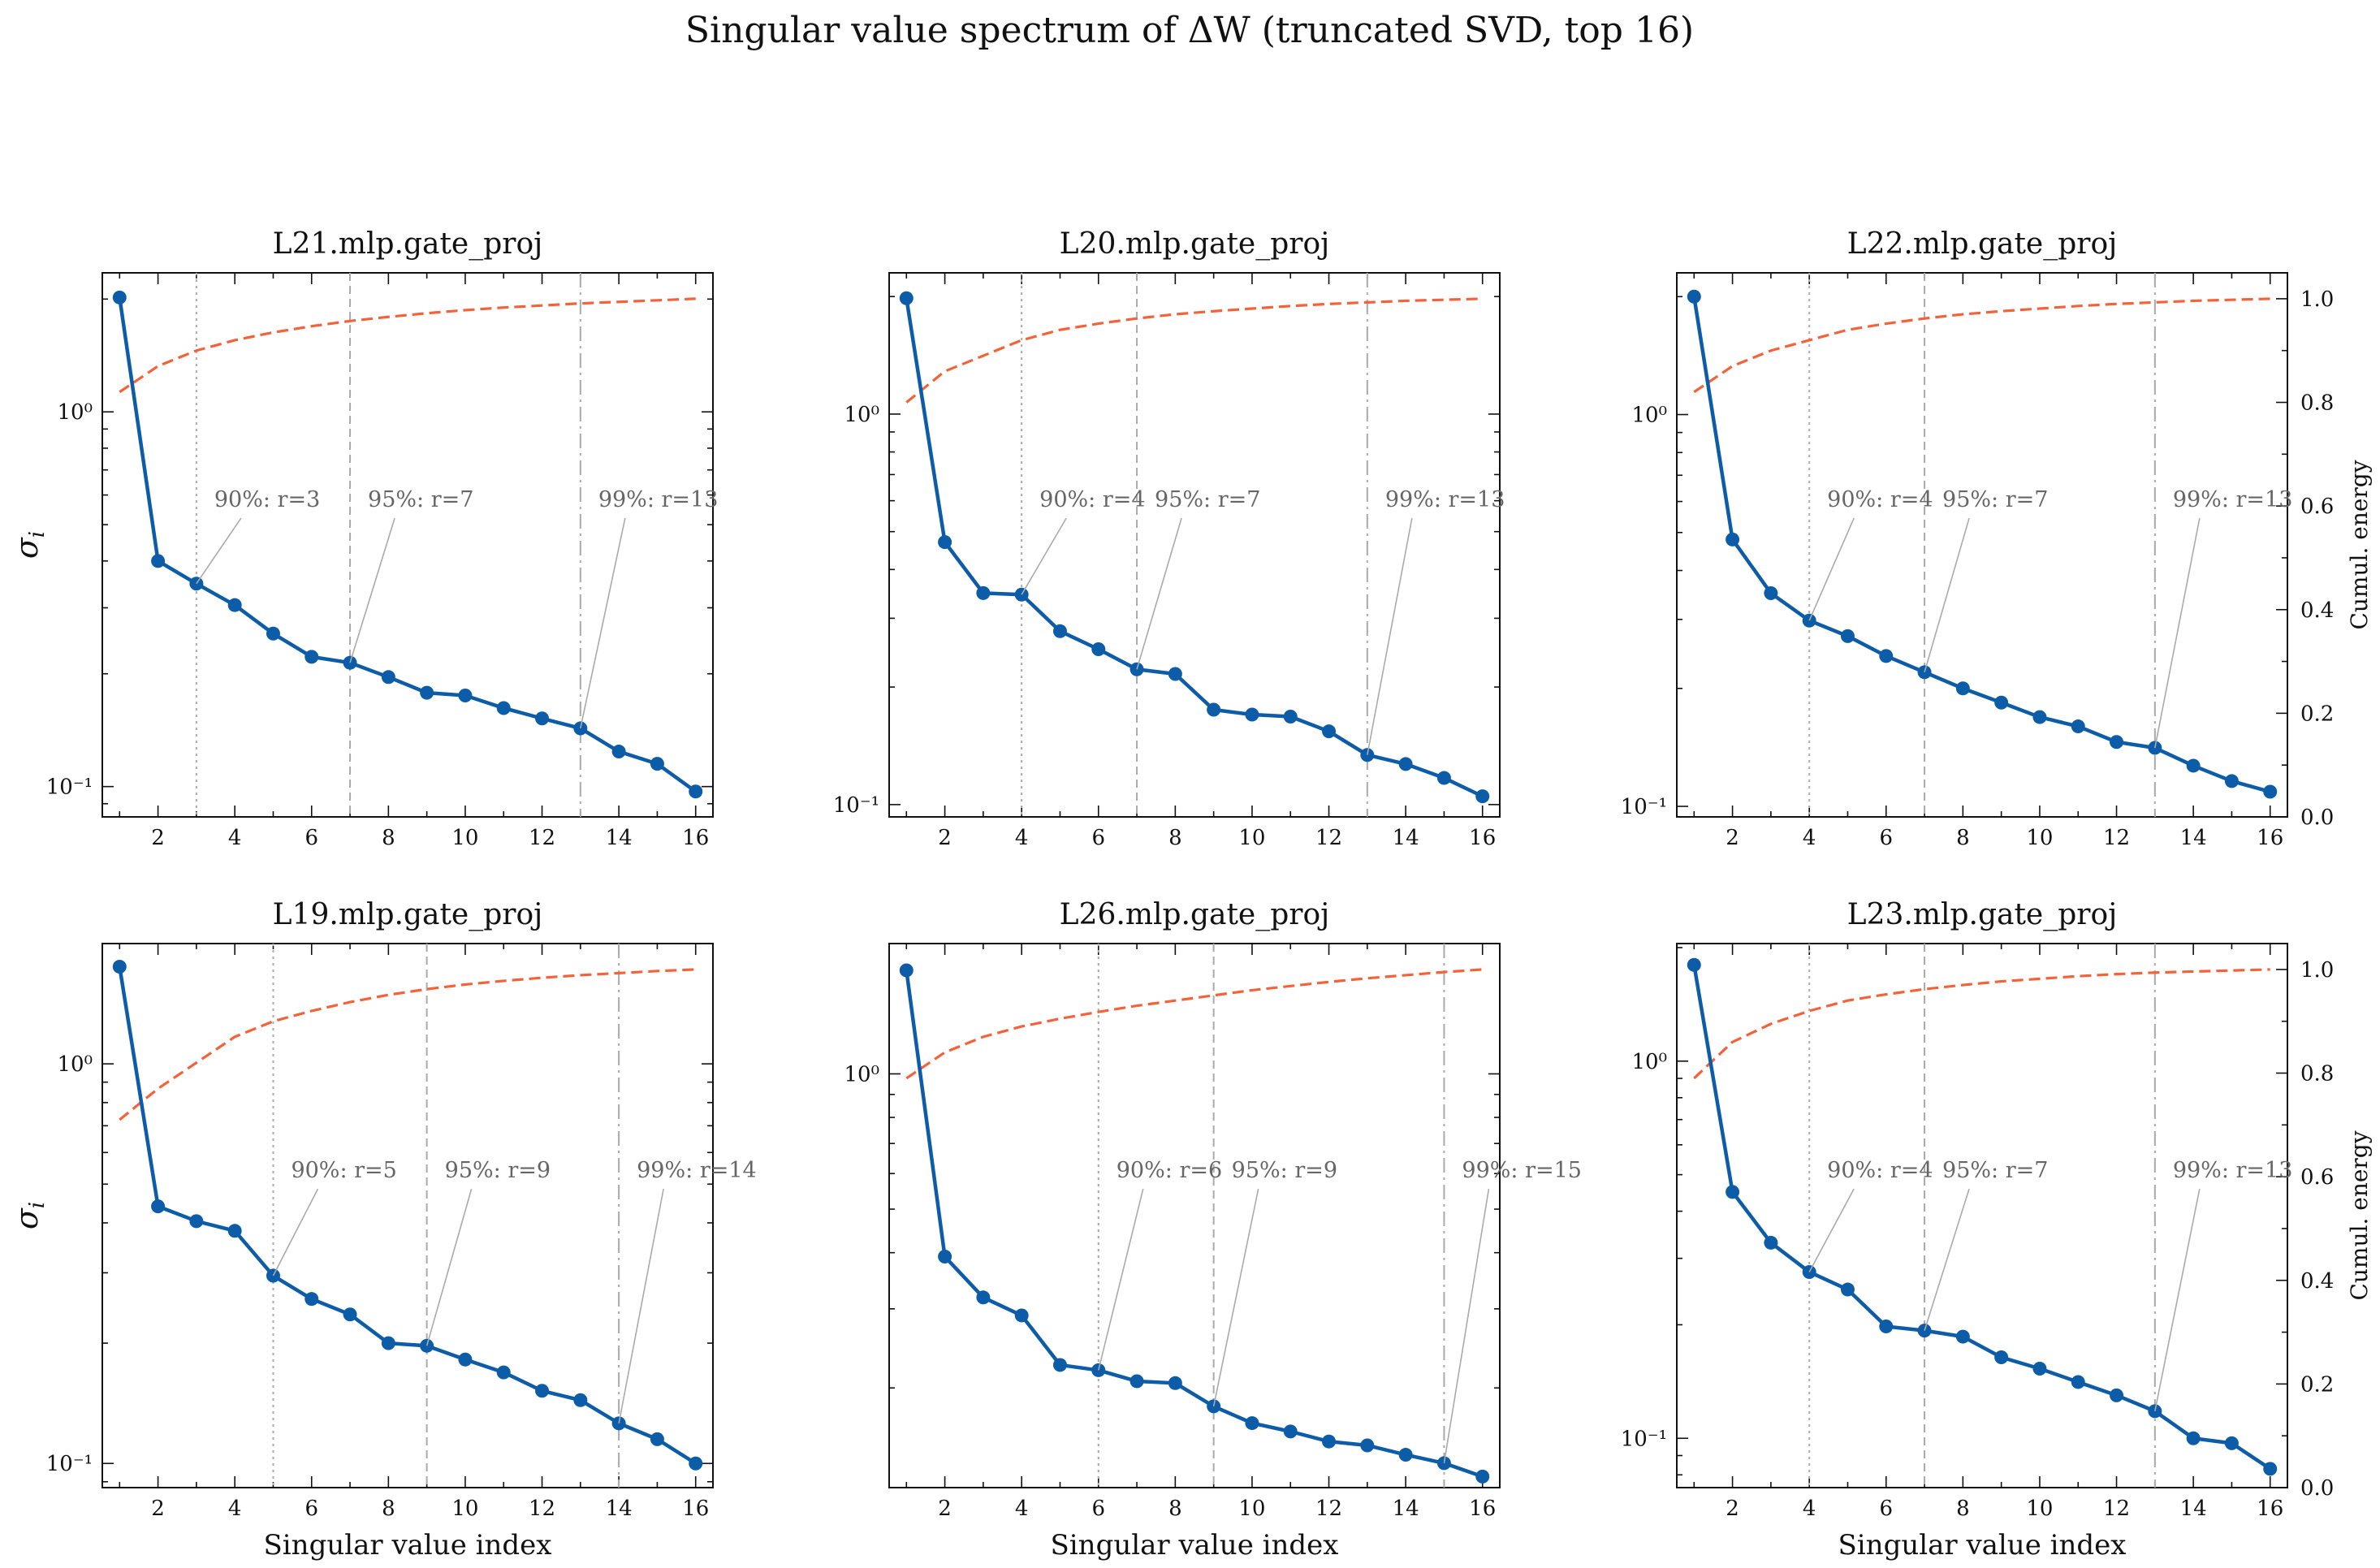  What do you see at coordinates (1981, 1024) in the screenshot?
I see `cumulative-energy-line` at bounding box center [1981, 1024].